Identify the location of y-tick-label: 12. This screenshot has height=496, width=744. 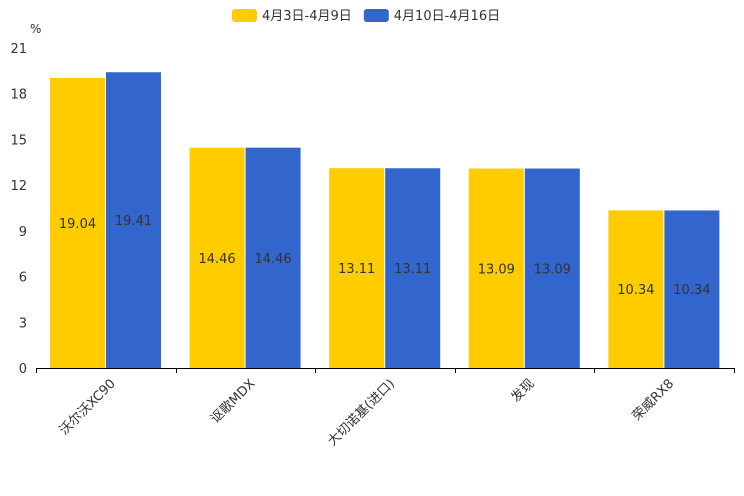
(18, 186).